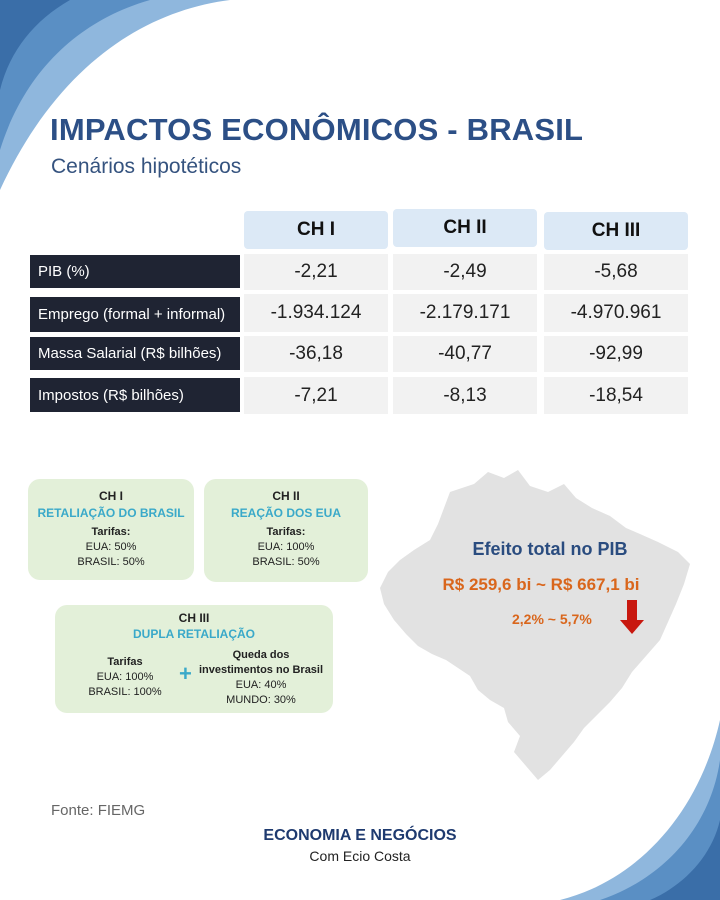  Describe the element at coordinates (261, 685) in the screenshot. I see `investment-line: EUA: 40%` at that location.